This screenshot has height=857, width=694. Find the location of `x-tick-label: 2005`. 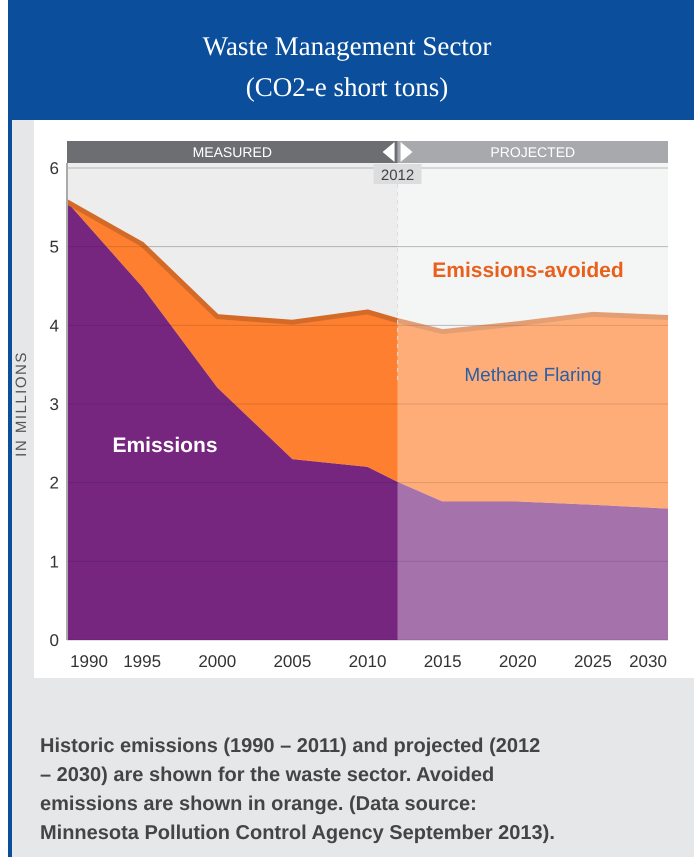

x-tick-label: 2005 is located at coordinates (292, 661).